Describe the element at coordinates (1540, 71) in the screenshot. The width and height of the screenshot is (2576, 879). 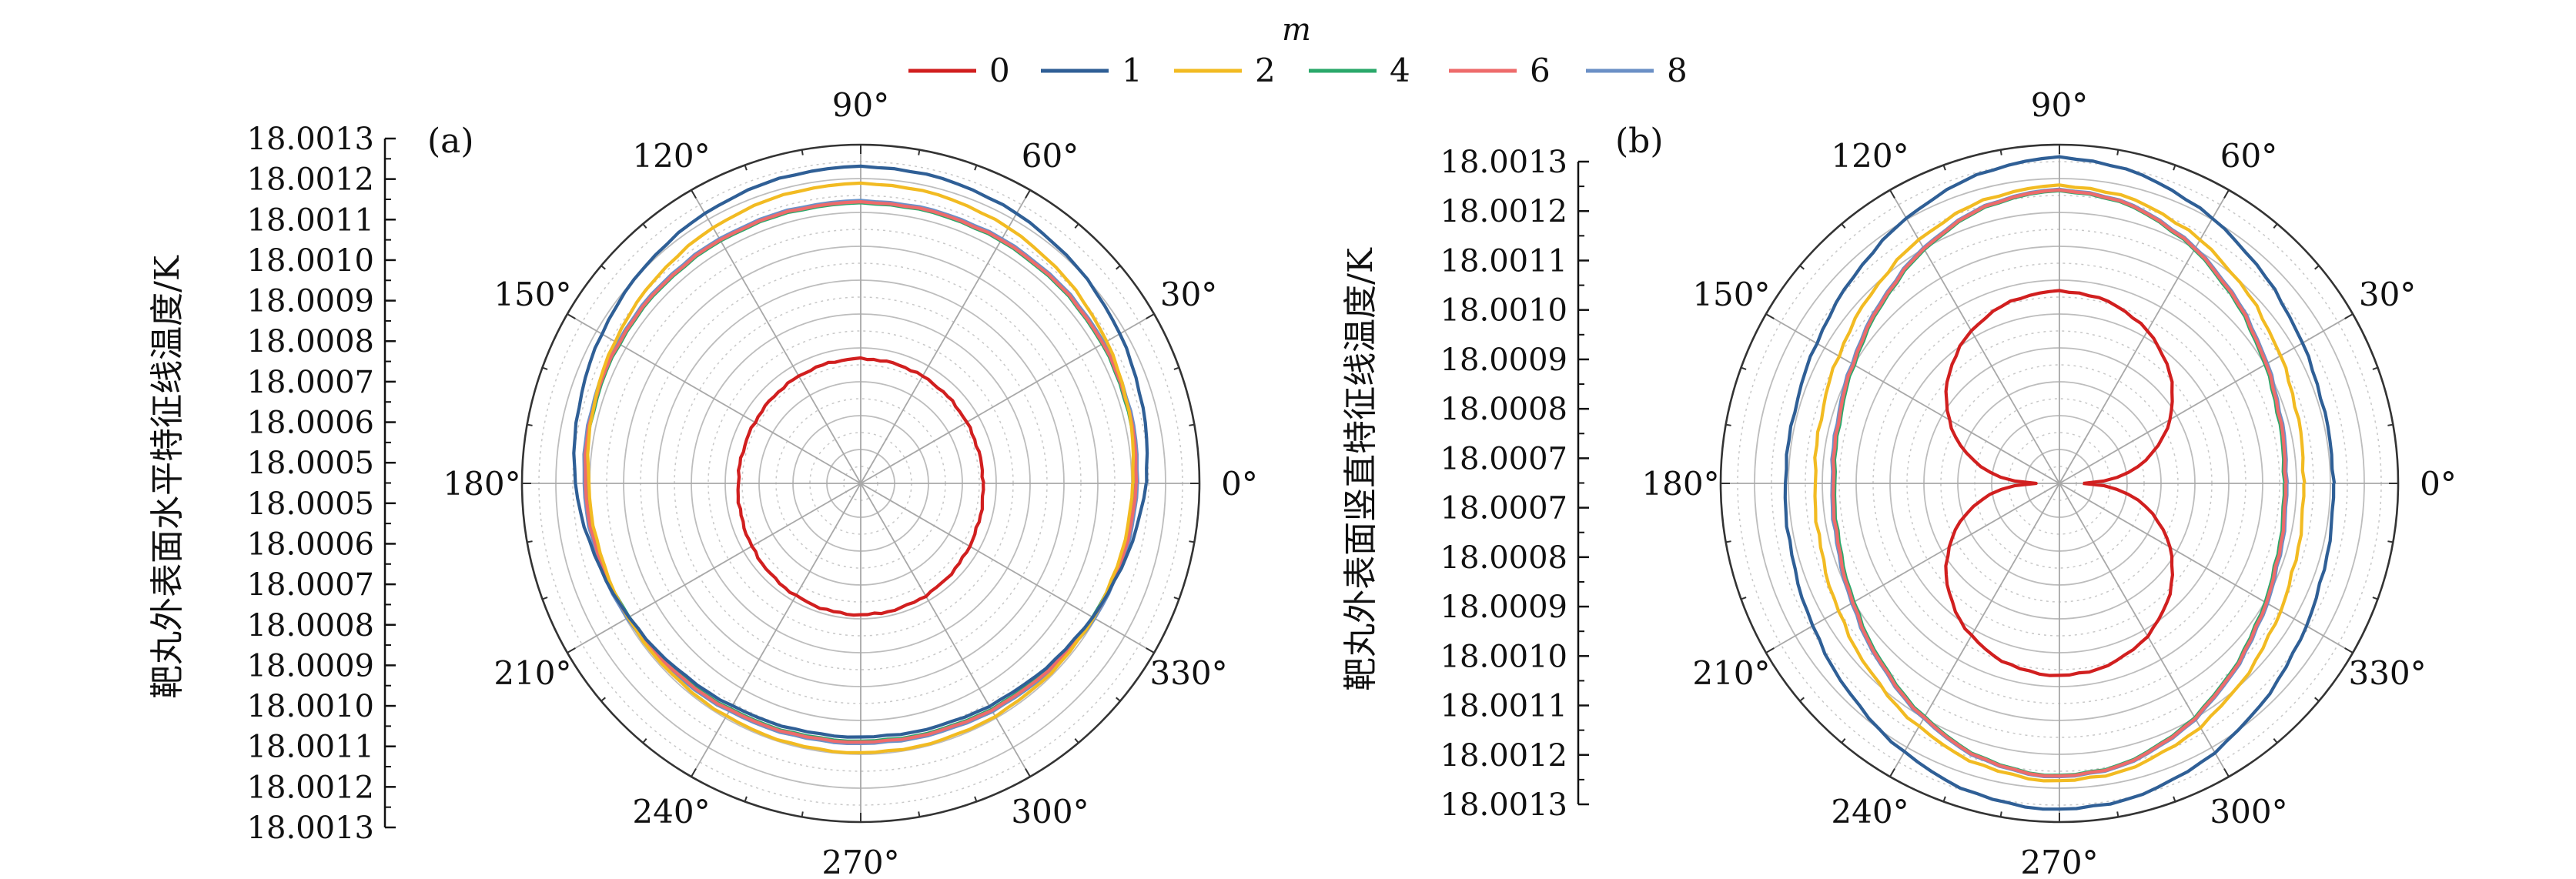
I see `legend-label-6: 6` at that location.